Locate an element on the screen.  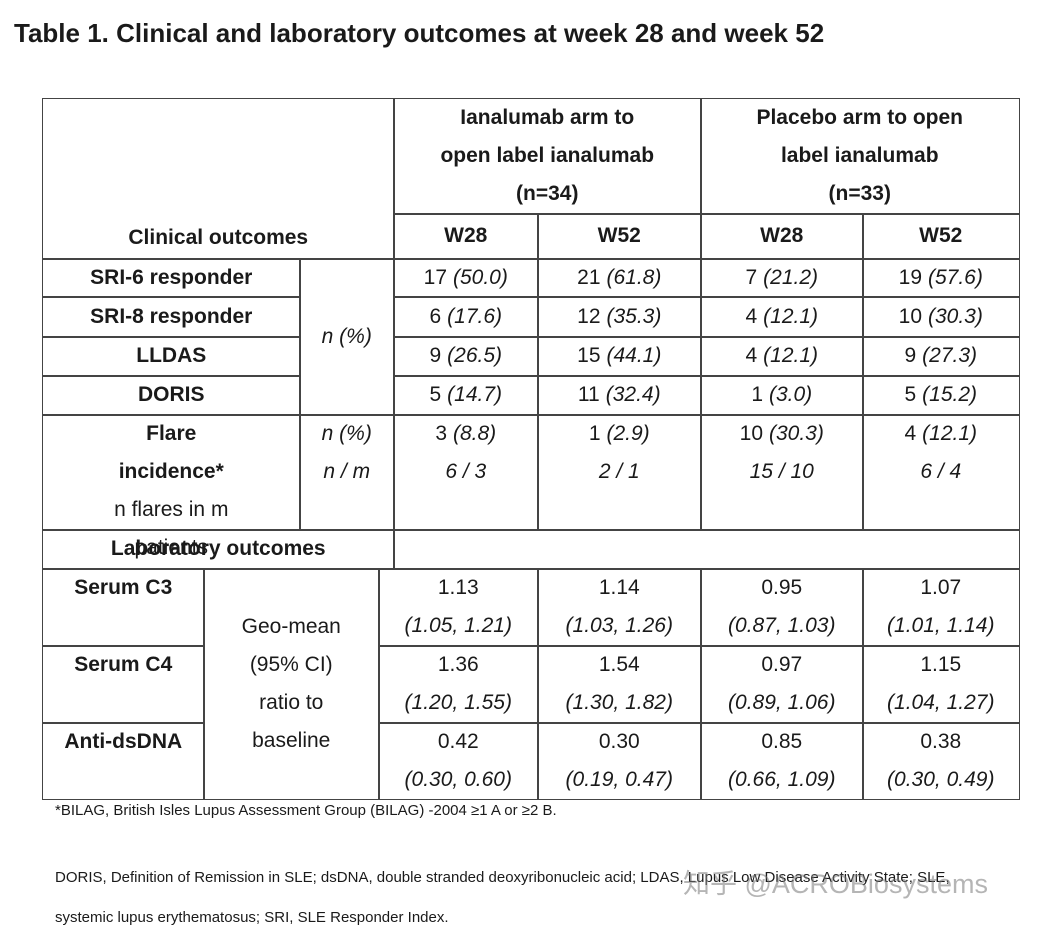
cell-text: 4 is located at coordinates (910, 433).